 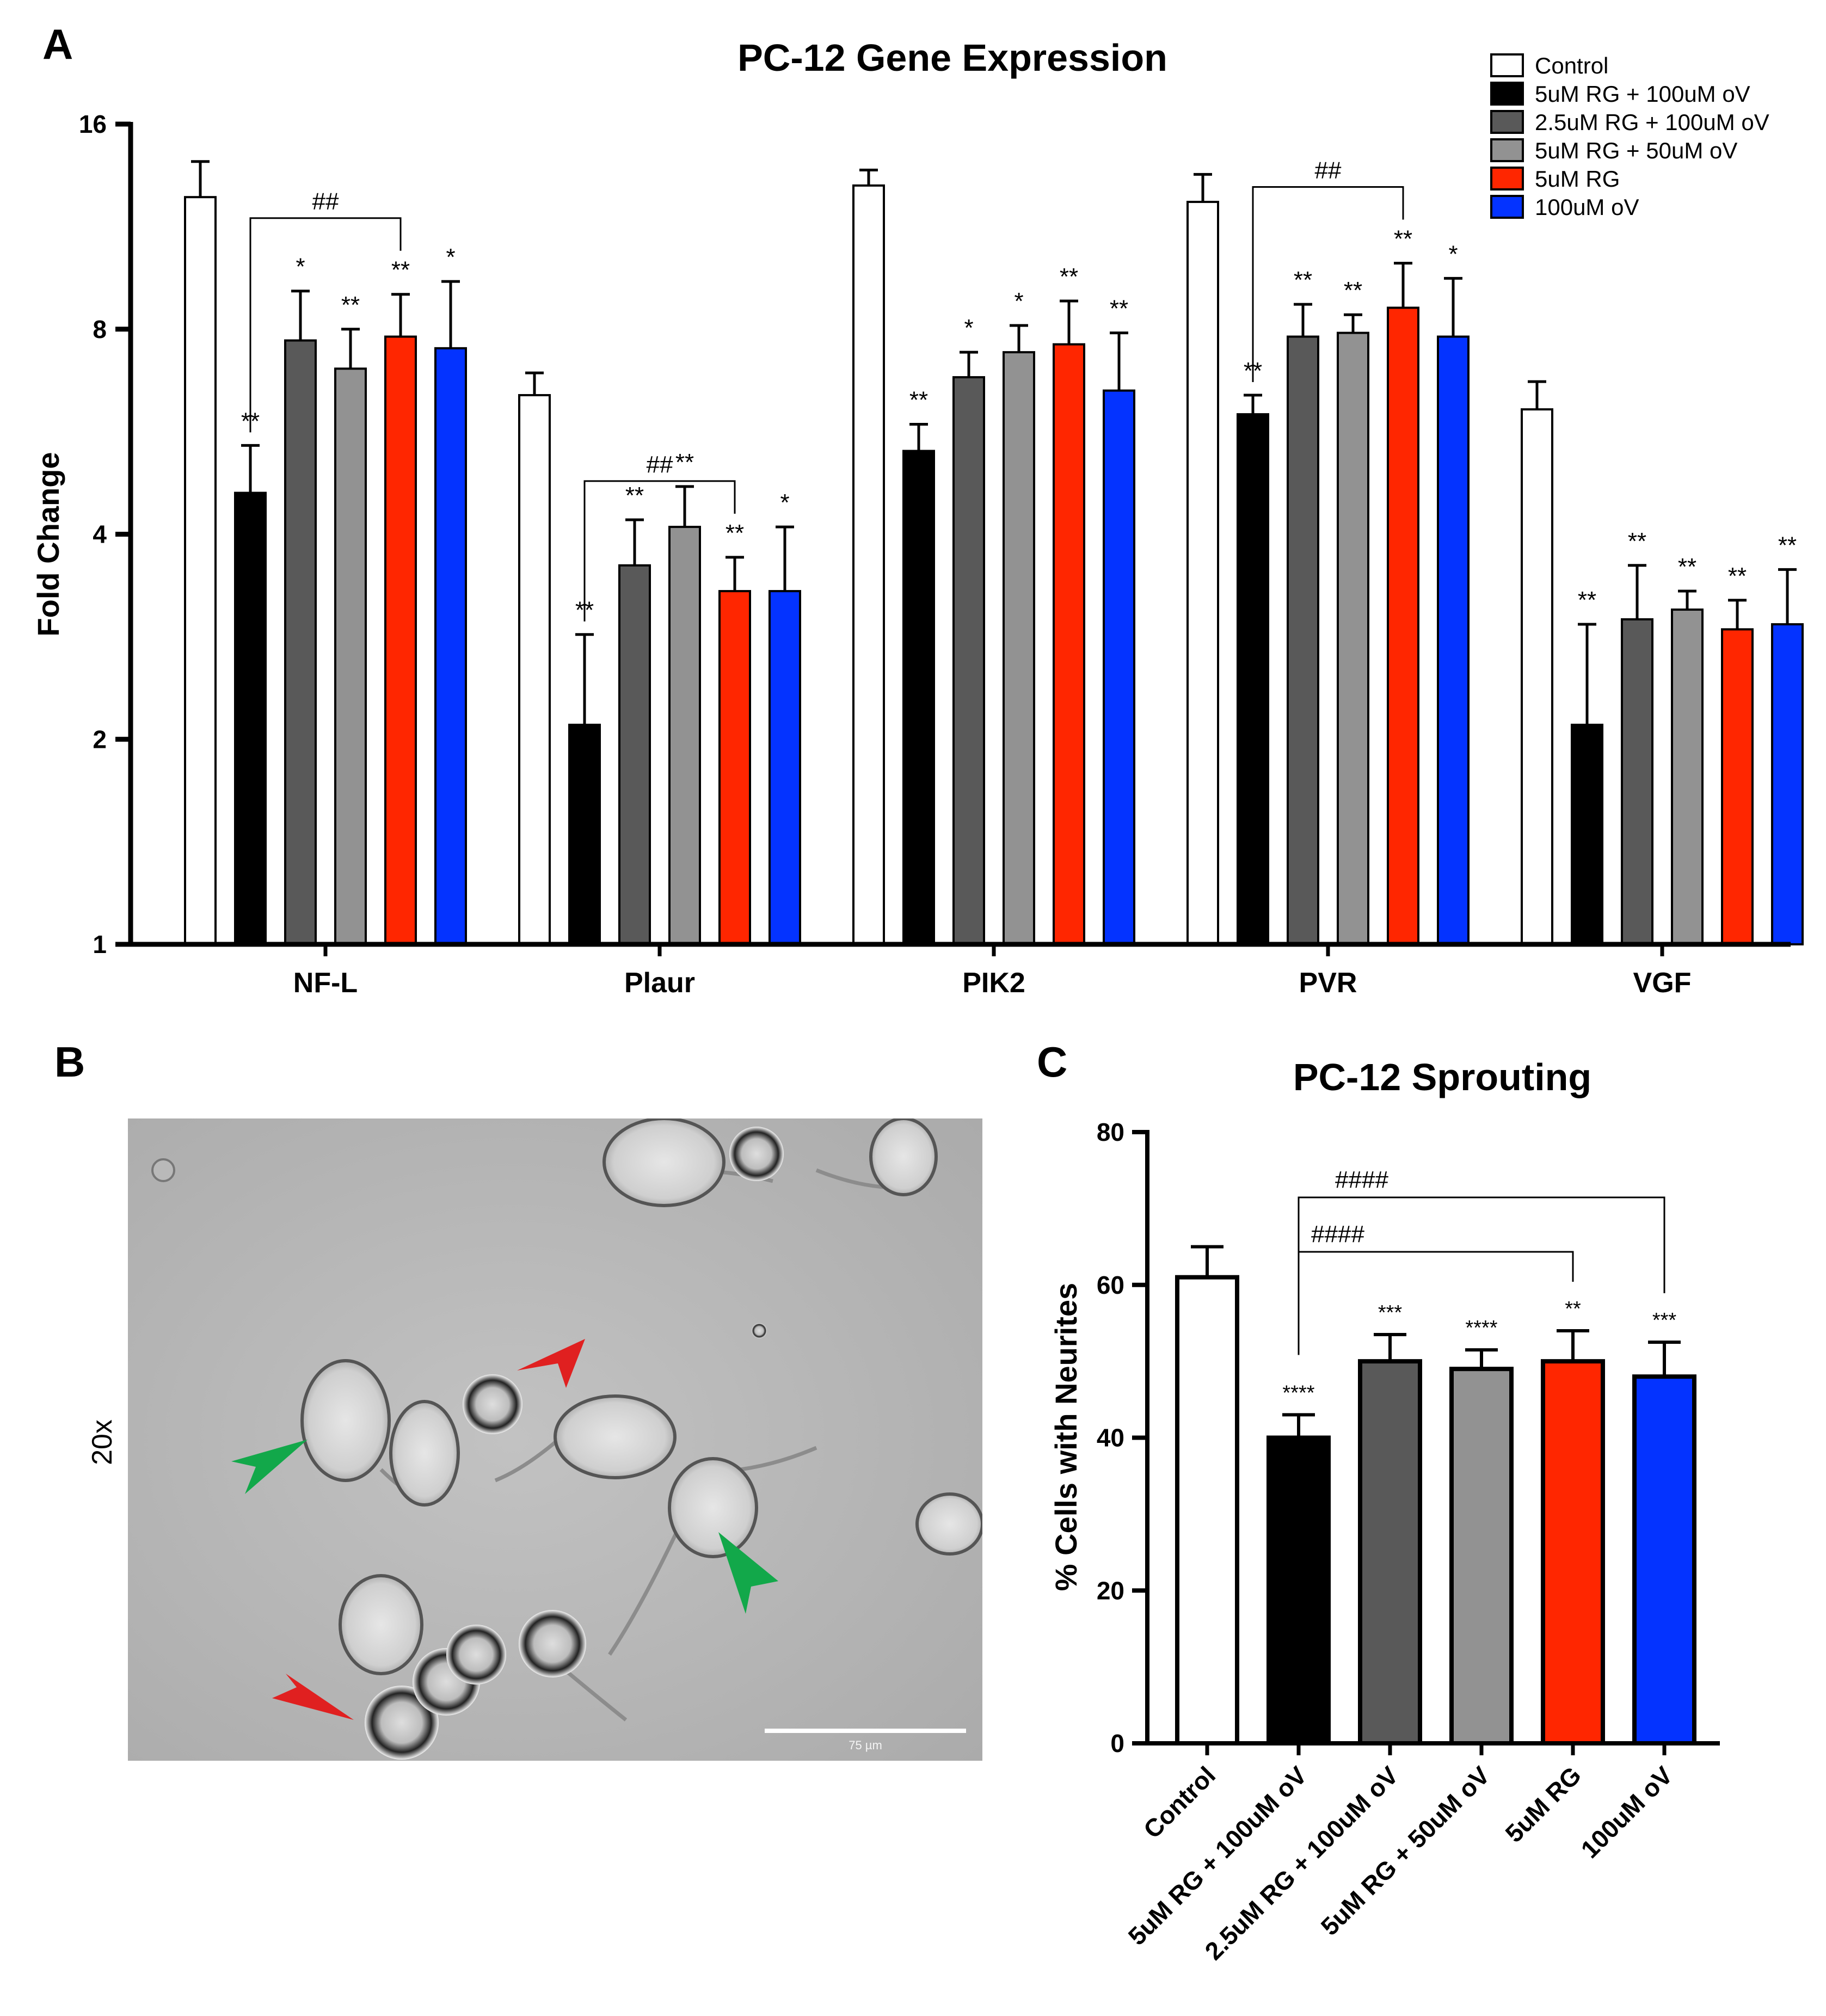 I want to click on y-tick-label: 0, so click(x=1117, y=1743).